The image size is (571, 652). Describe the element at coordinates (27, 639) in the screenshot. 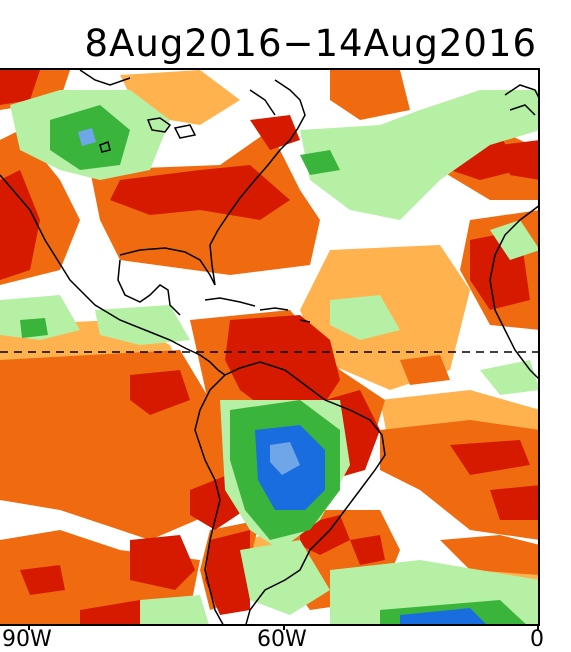

I see `lon-label-90w: 90W` at that location.